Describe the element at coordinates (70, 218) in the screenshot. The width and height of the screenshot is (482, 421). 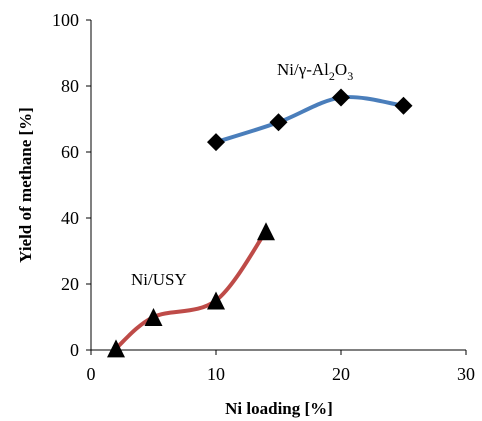
I see `y-tick-label-2: 40` at that location.